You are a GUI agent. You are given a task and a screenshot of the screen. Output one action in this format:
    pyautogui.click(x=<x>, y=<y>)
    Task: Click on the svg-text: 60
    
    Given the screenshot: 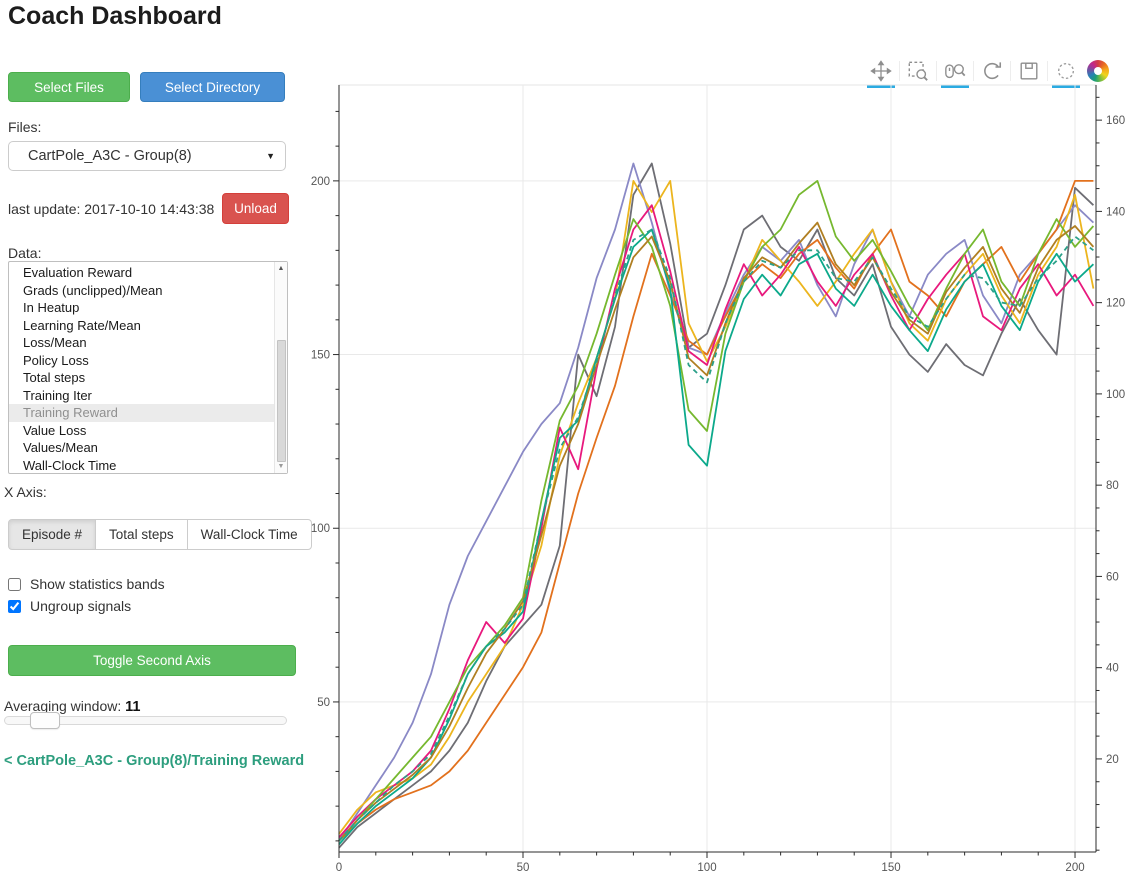 What is the action you would take?
    pyautogui.click(x=1112, y=577)
    